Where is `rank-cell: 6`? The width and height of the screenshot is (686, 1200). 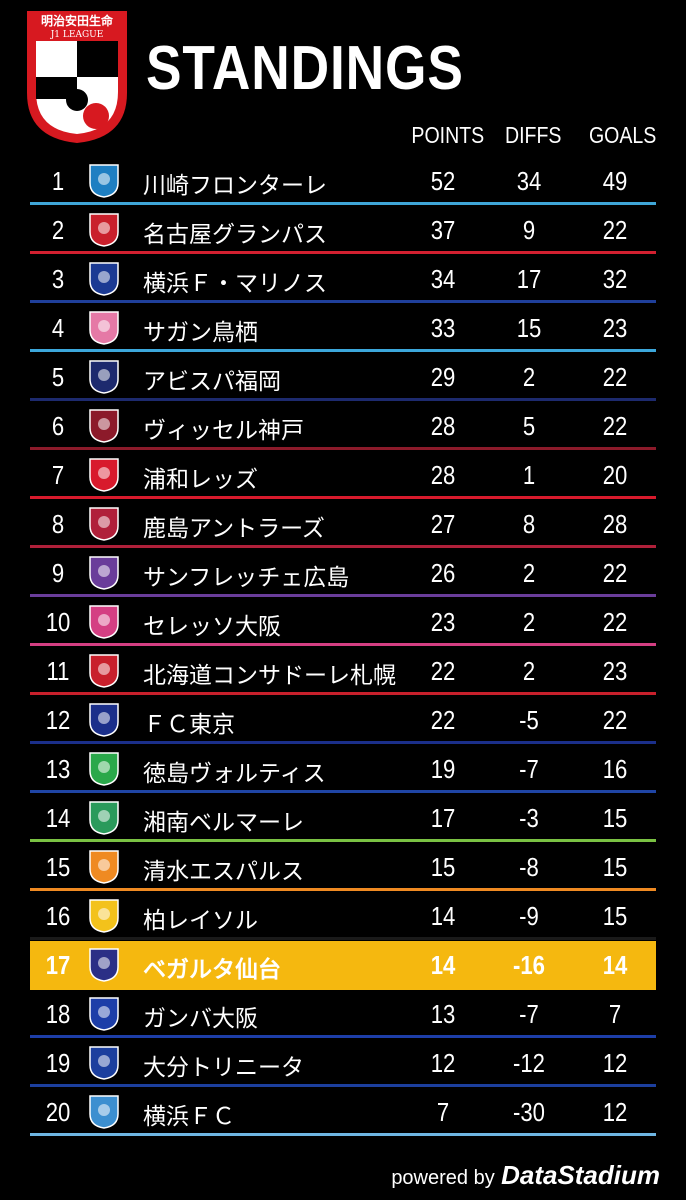 rank-cell: 6 is located at coordinates (58, 426).